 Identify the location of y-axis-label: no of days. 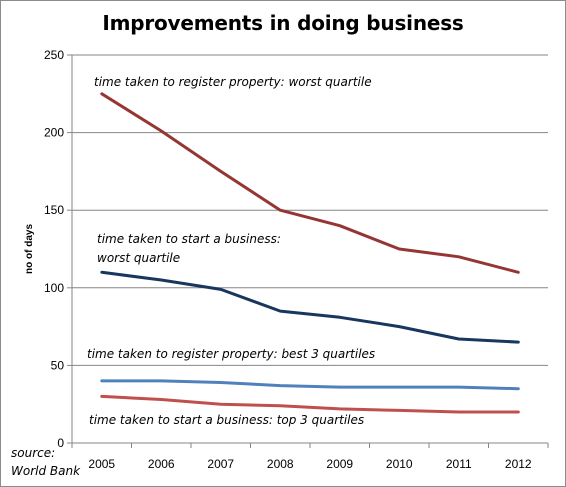
(29, 249).